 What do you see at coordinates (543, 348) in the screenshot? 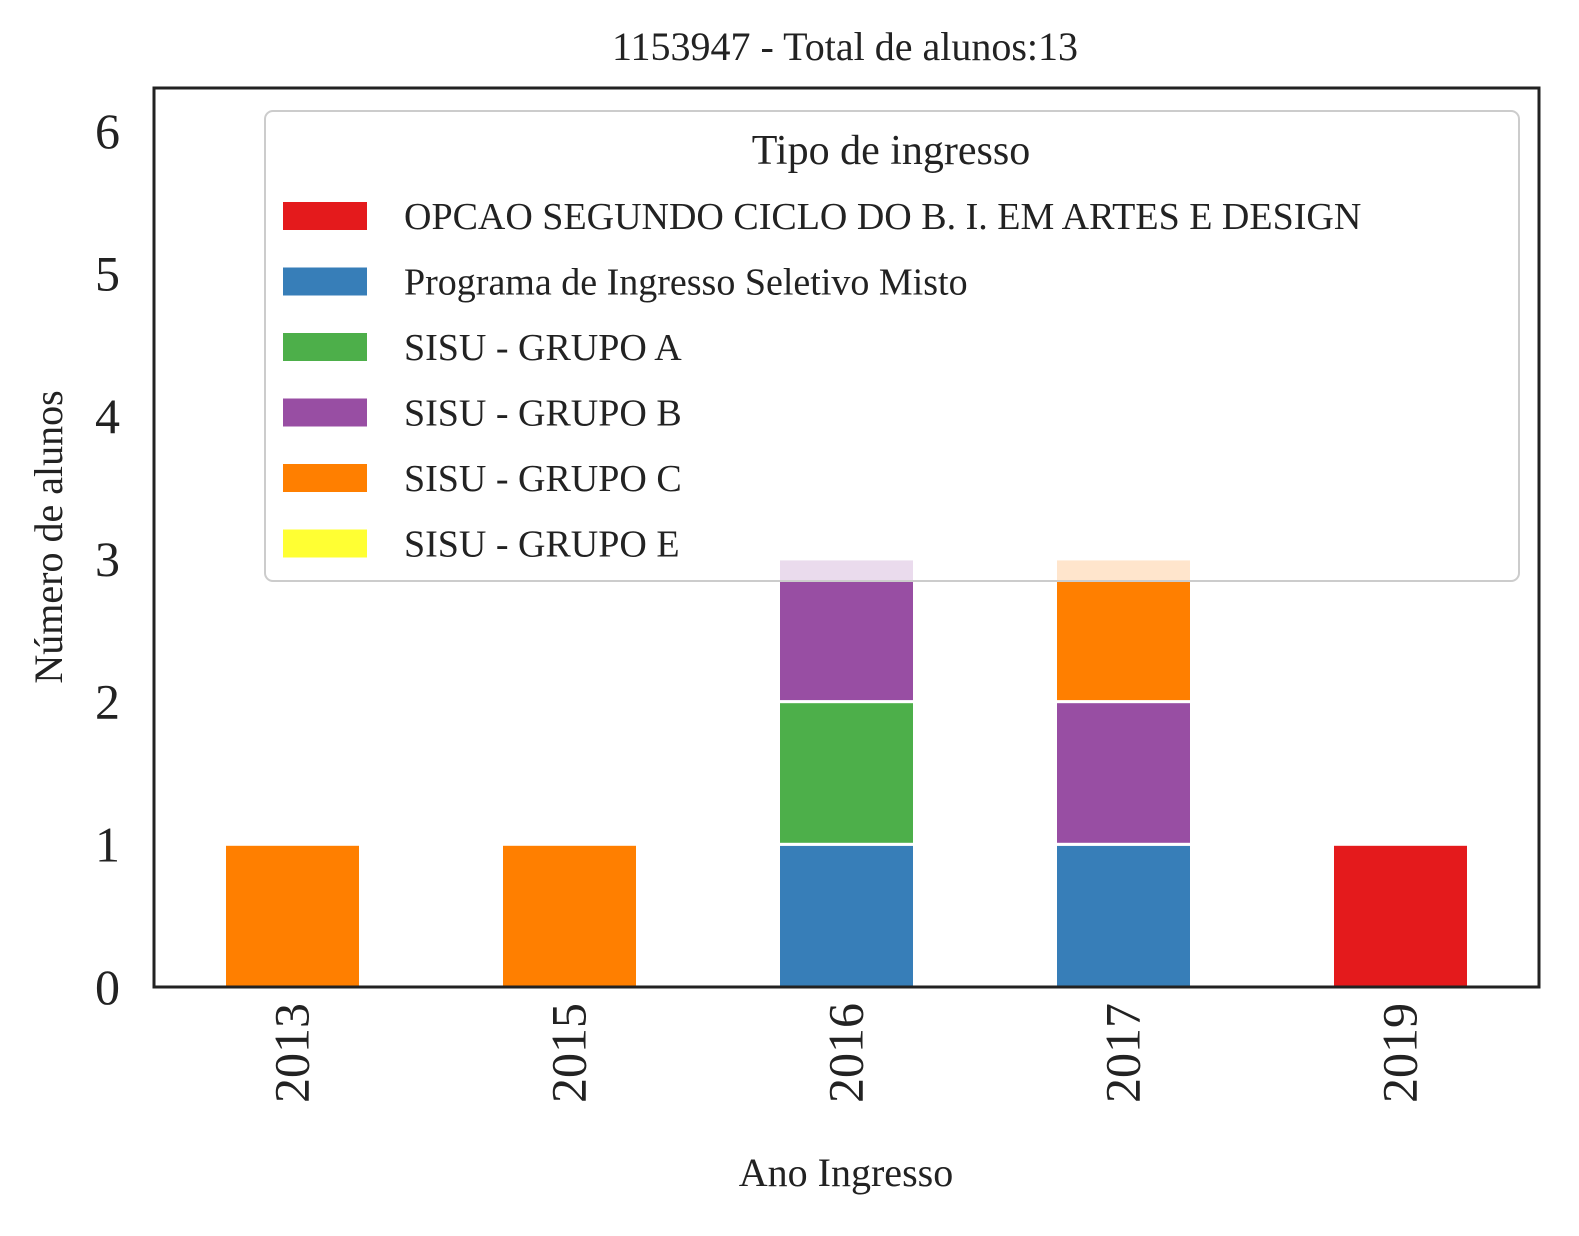
I see `legend-label-2: SISU - GRUPO A` at bounding box center [543, 348].